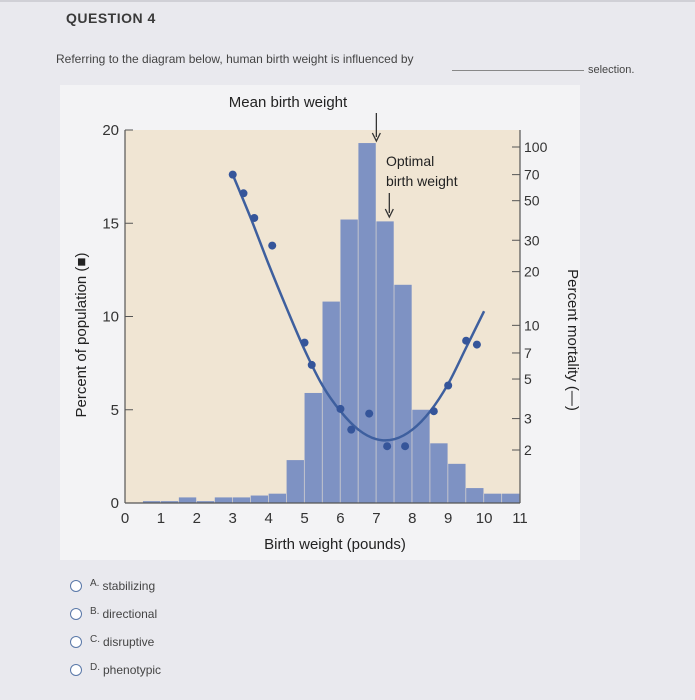  I want to click on x-tick-label: 3, so click(233, 518).